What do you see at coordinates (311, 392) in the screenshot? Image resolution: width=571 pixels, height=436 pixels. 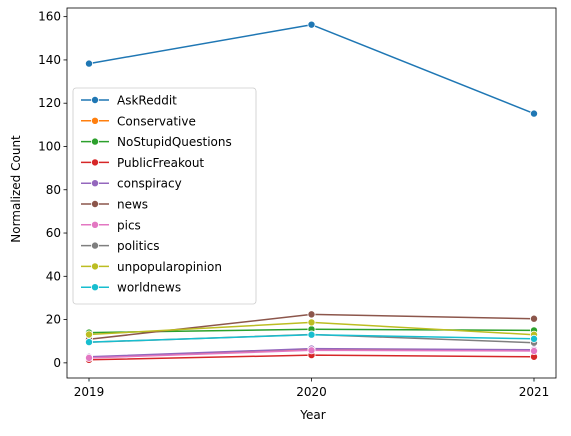 I see `x-tick-label: 2020` at bounding box center [311, 392].